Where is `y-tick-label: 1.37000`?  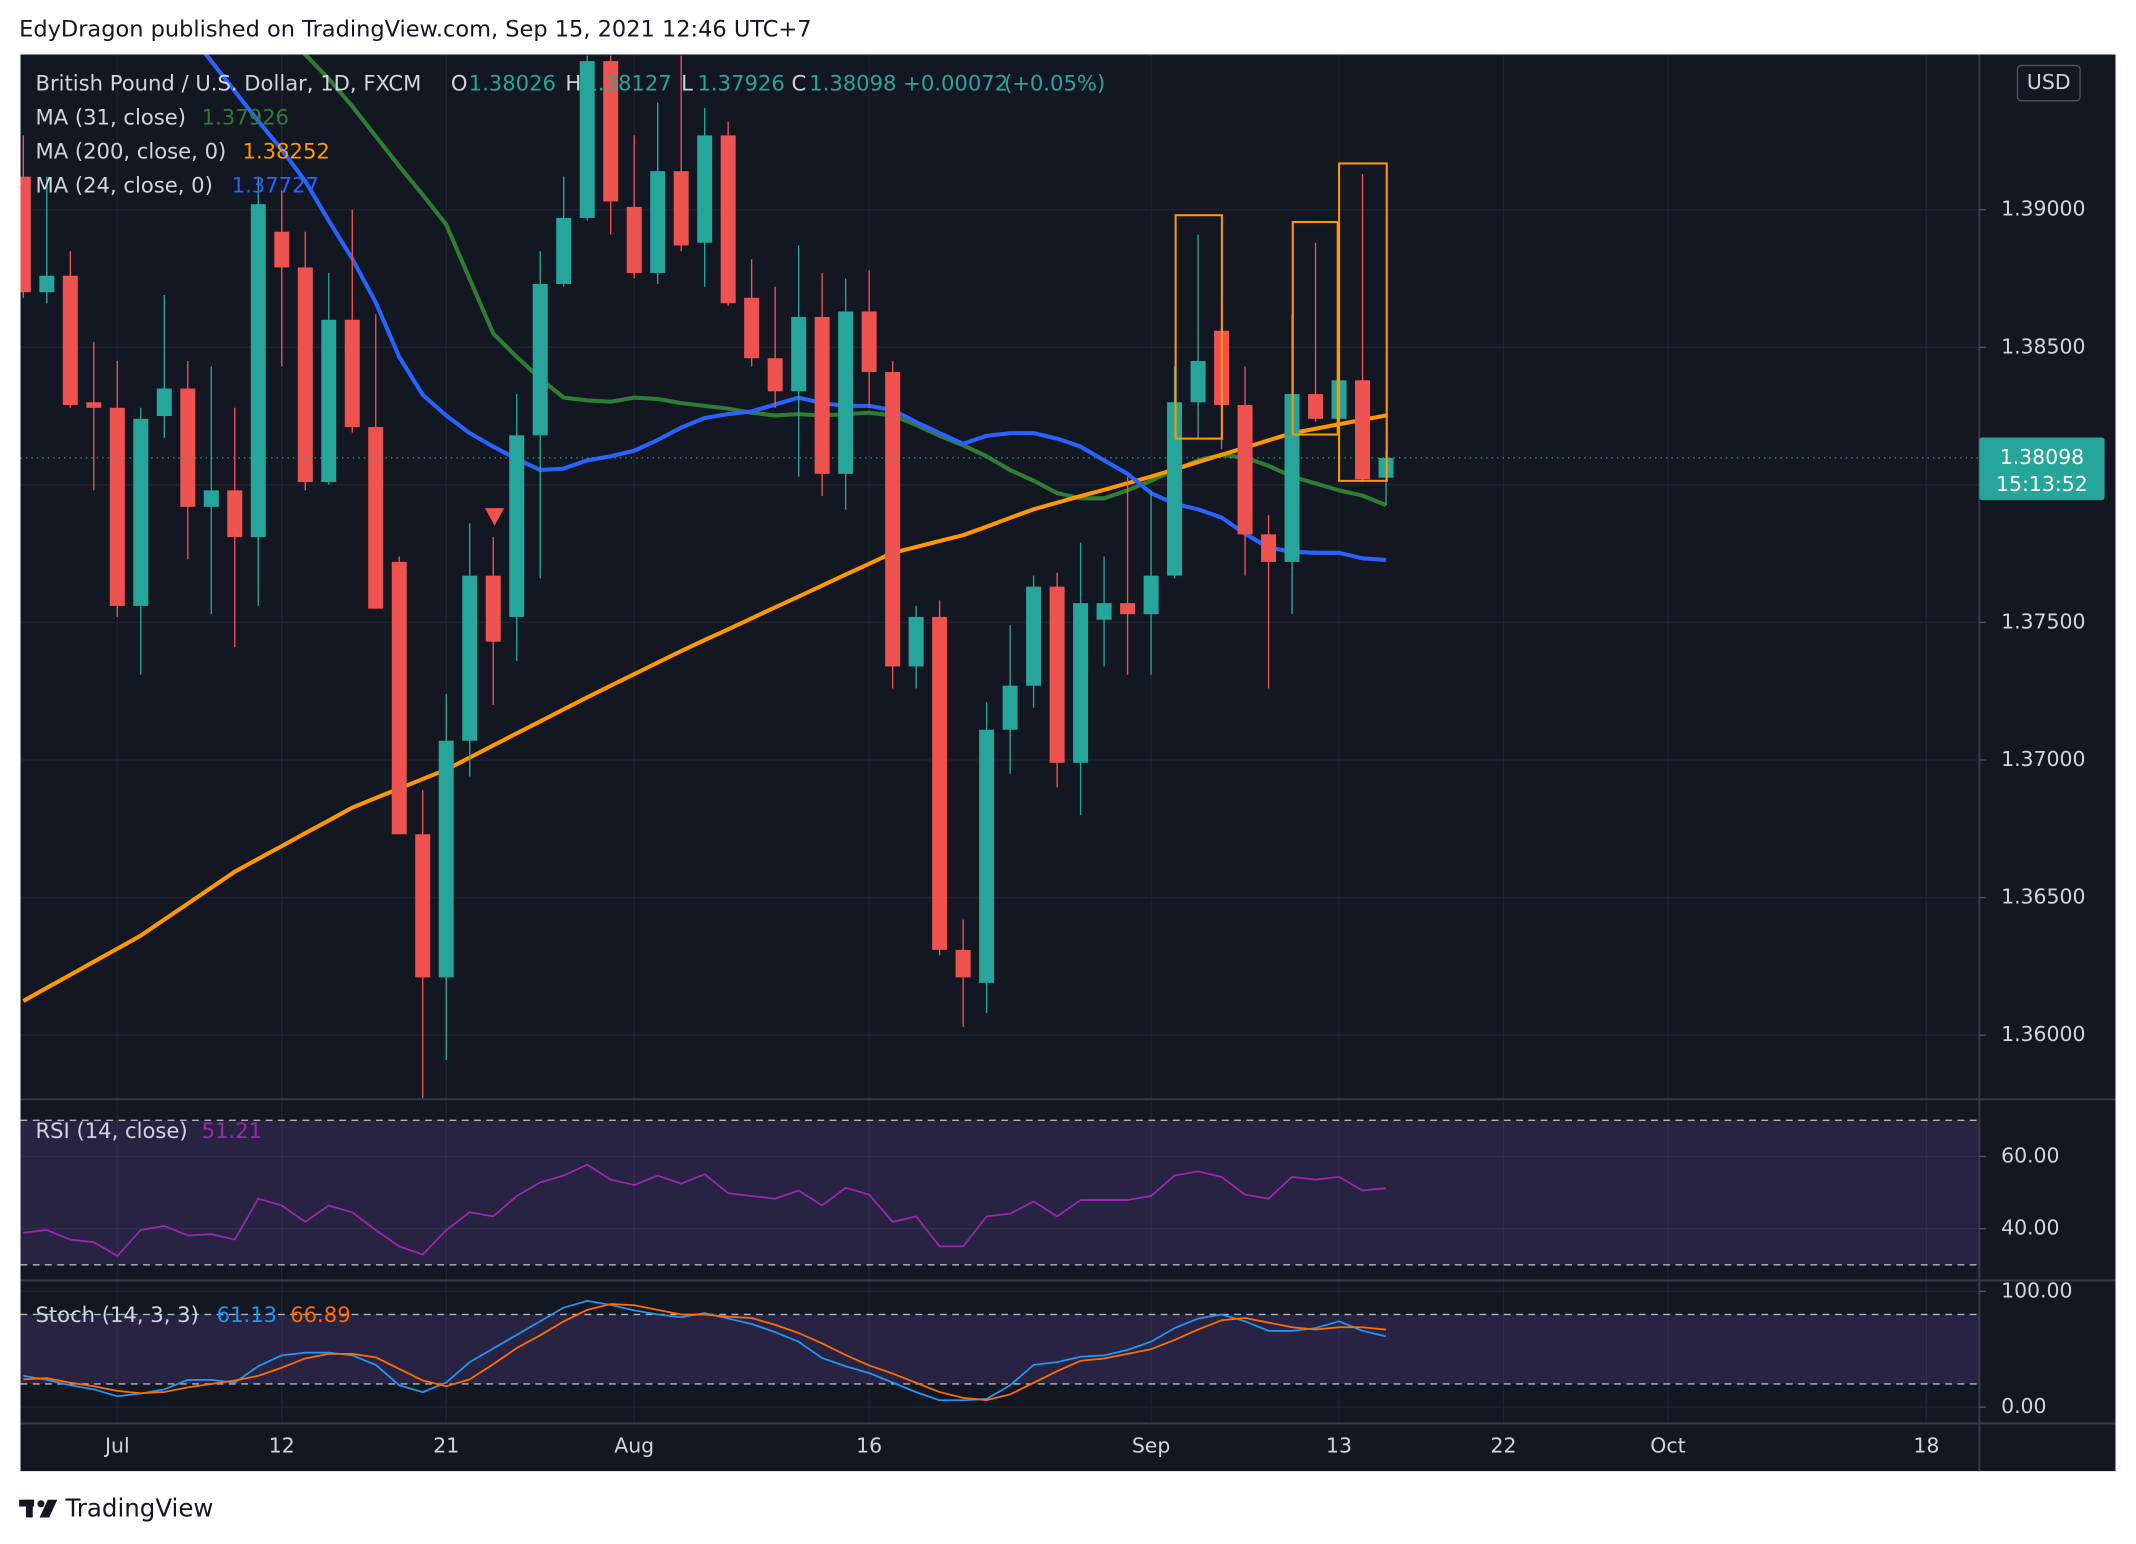
y-tick-label: 1.37000 is located at coordinates (2043, 759).